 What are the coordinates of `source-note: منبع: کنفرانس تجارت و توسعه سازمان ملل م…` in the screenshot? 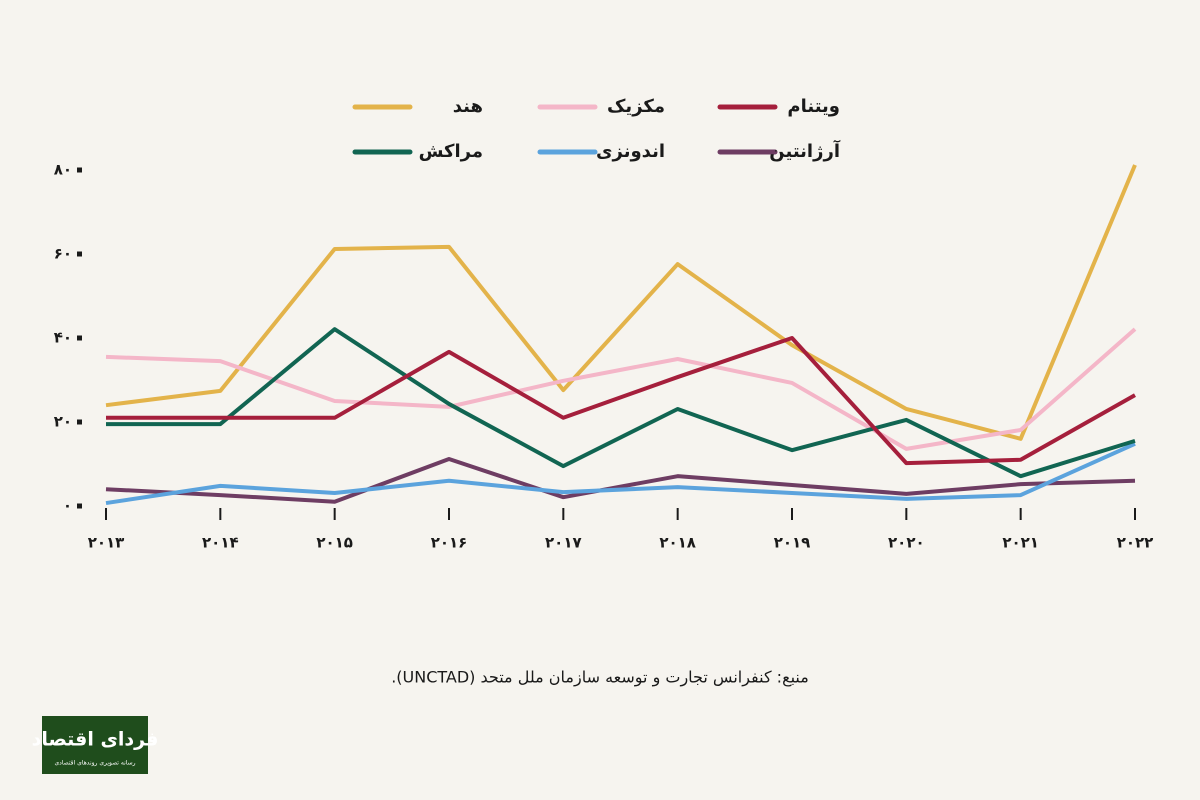 It's located at (600, 678).